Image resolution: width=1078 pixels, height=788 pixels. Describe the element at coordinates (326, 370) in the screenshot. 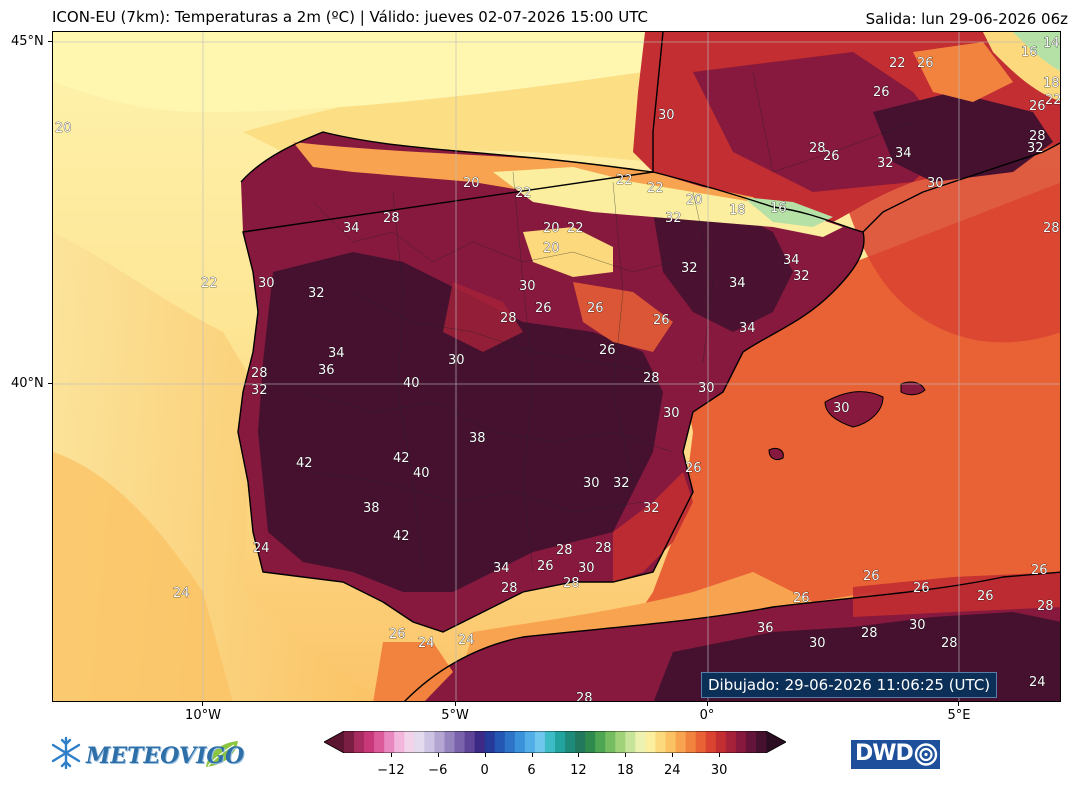

I see `contour-label: 36` at that location.